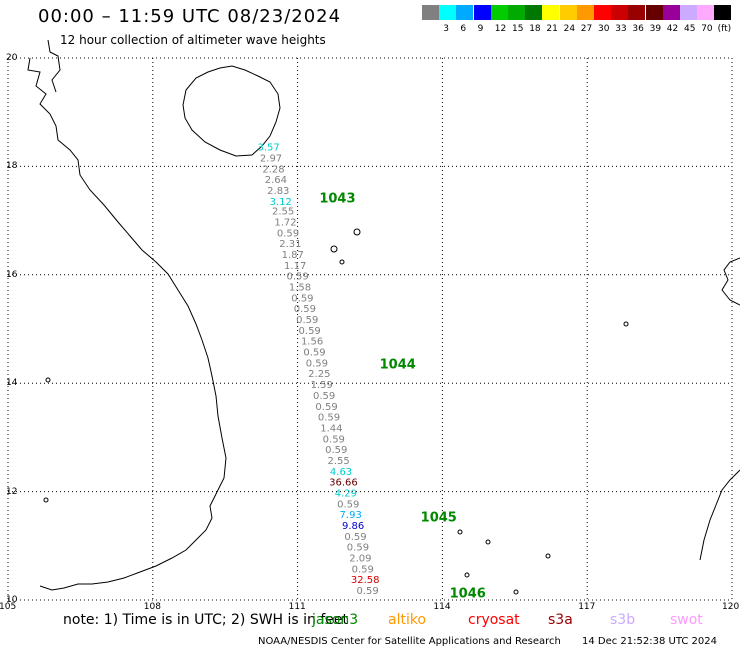 The image size is (740, 650). What do you see at coordinates (12, 166) in the screenshot?
I see `latitude-label: 18` at bounding box center [12, 166].